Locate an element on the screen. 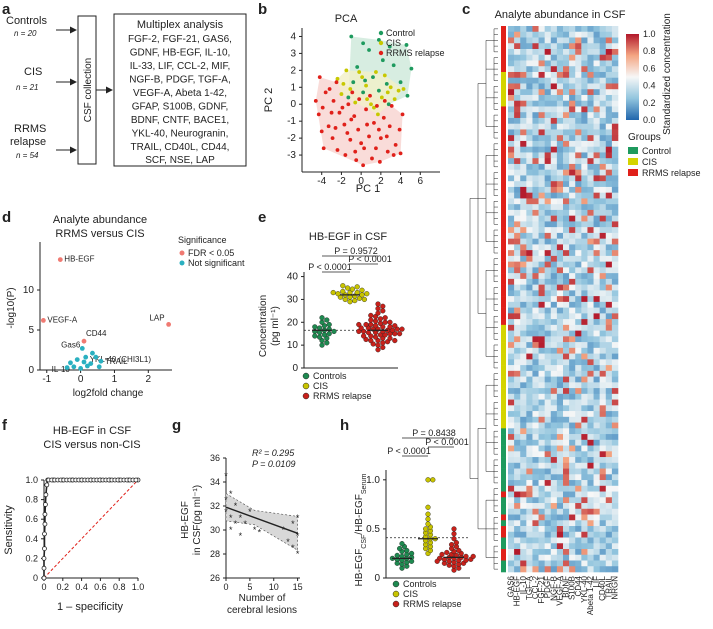  volcano-ytick-label: 0 is located at coordinates (31, 370).